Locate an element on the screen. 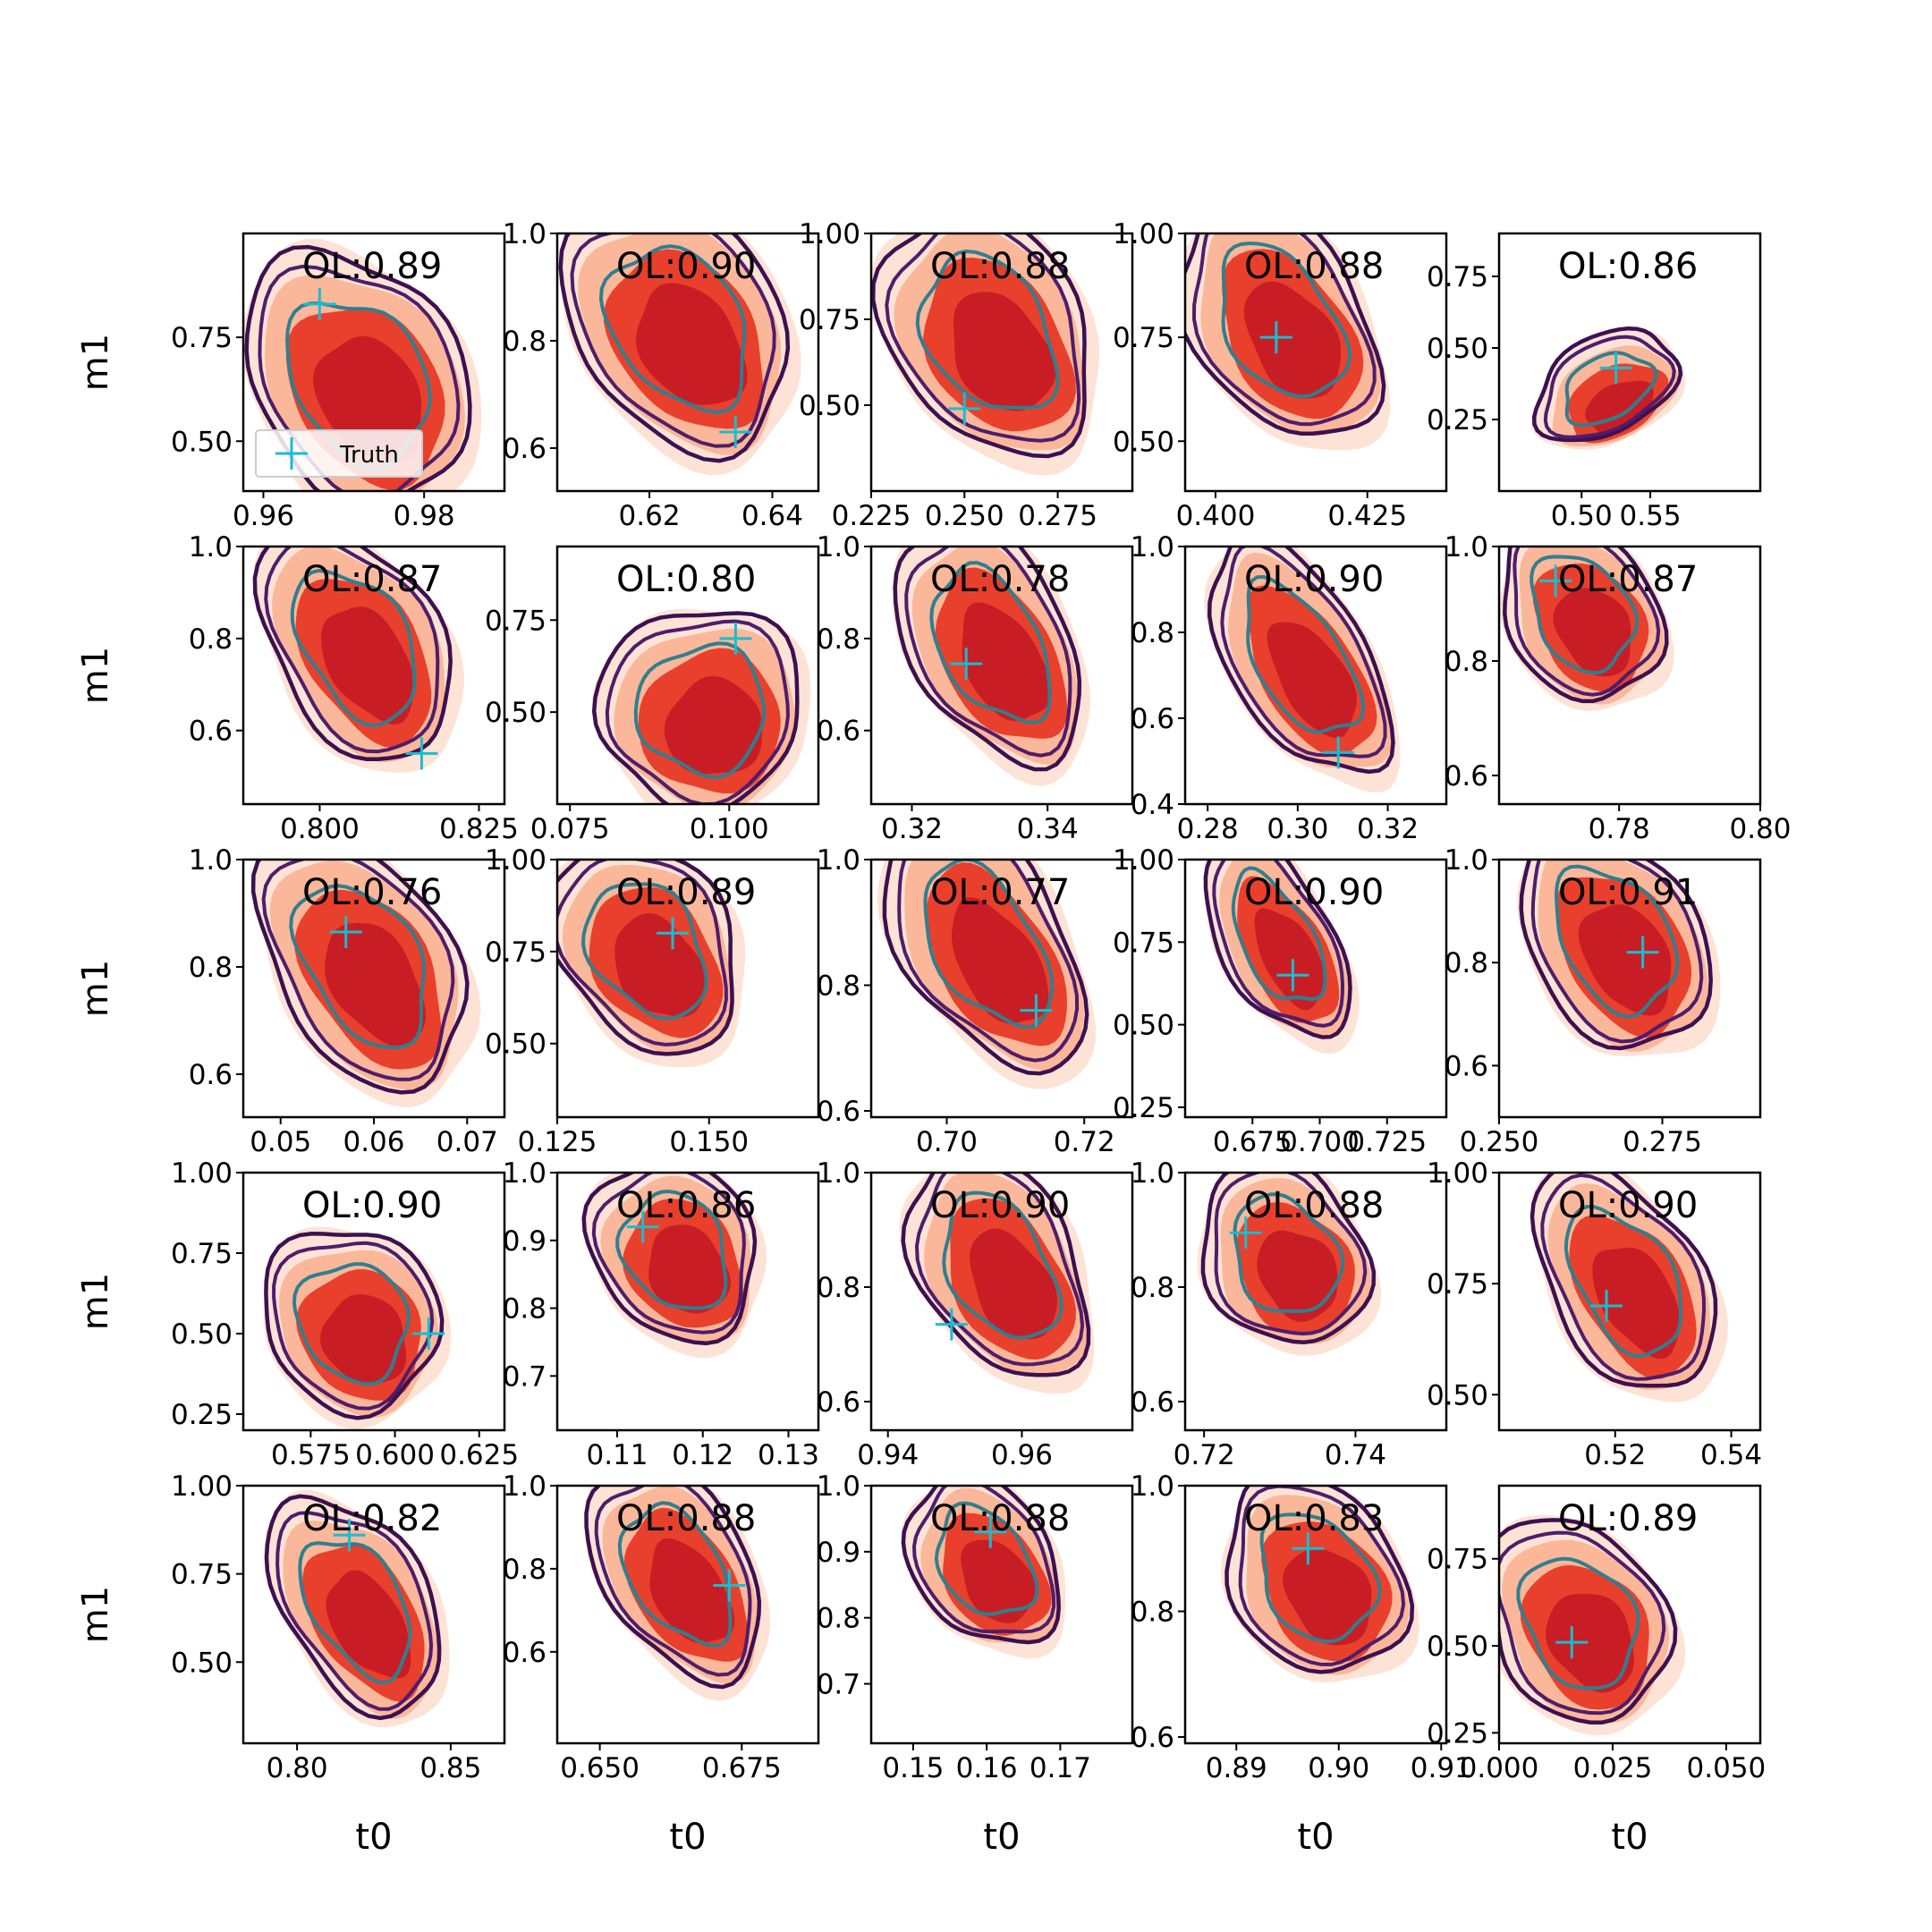 The width and height of the screenshot is (1932, 1932). x-tick-label: 0.98 is located at coordinates (424, 516).